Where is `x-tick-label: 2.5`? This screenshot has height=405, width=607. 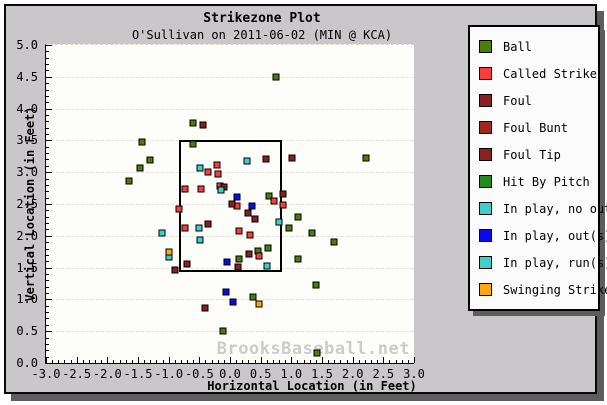
x-tick-label: 2.5 is located at coordinates (383, 374).